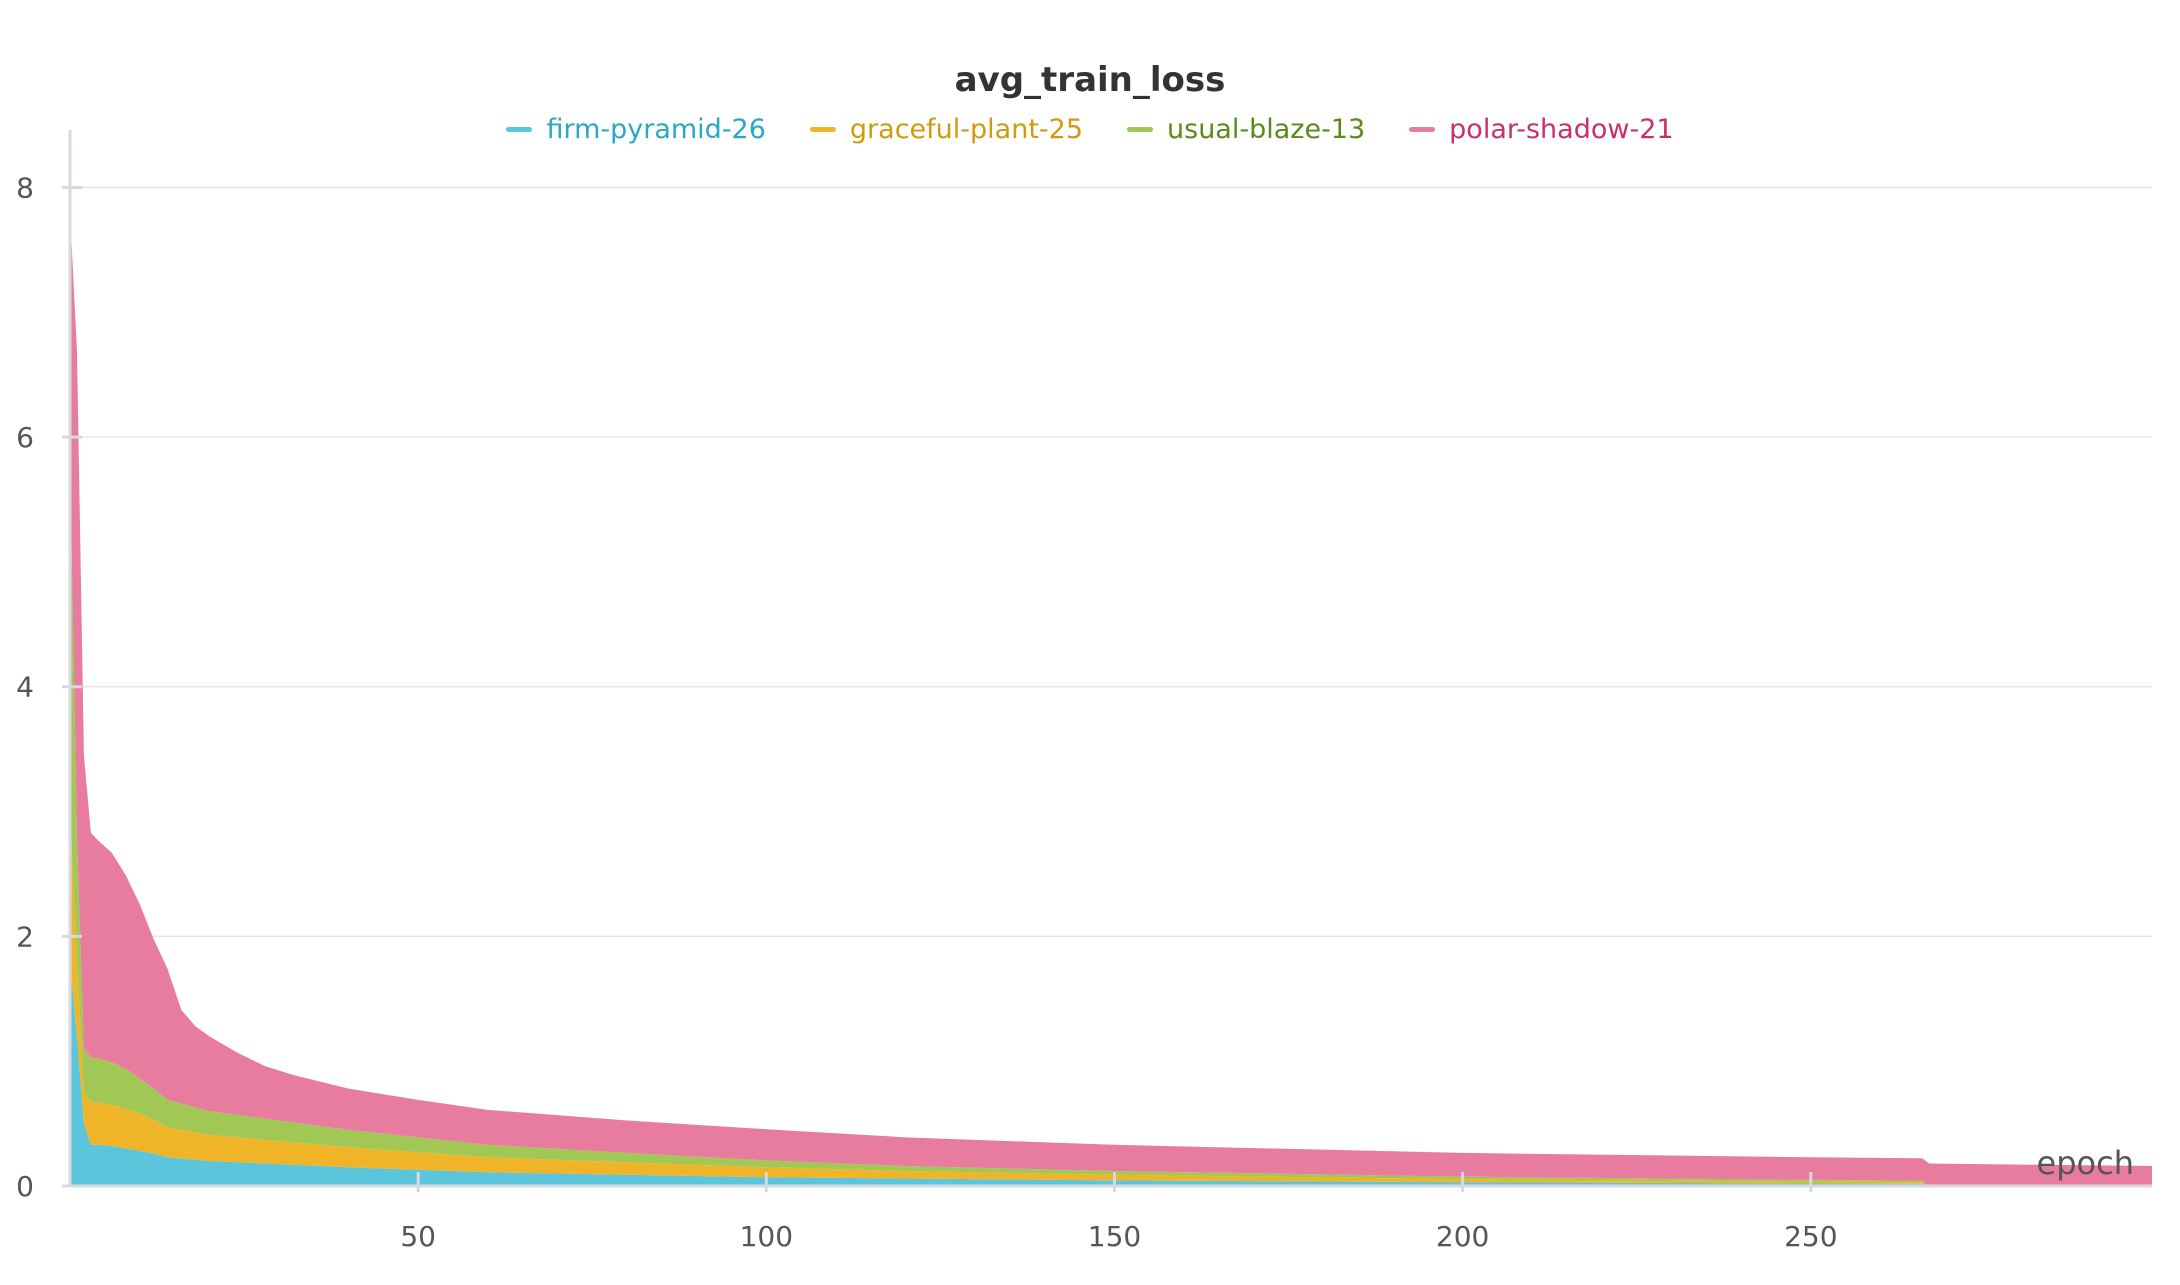 The width and height of the screenshot is (2180, 1285). What do you see at coordinates (25, 936) in the screenshot?
I see `y-tick-label: 2` at bounding box center [25, 936].